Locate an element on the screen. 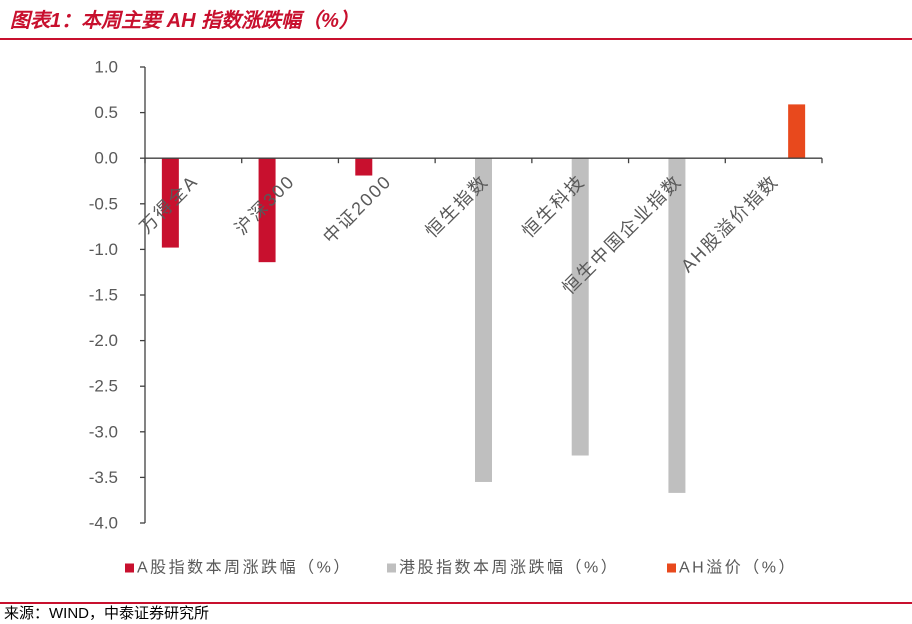 This screenshot has width=912, height=624. y-tick-label: 0.0 is located at coordinates (106, 158).